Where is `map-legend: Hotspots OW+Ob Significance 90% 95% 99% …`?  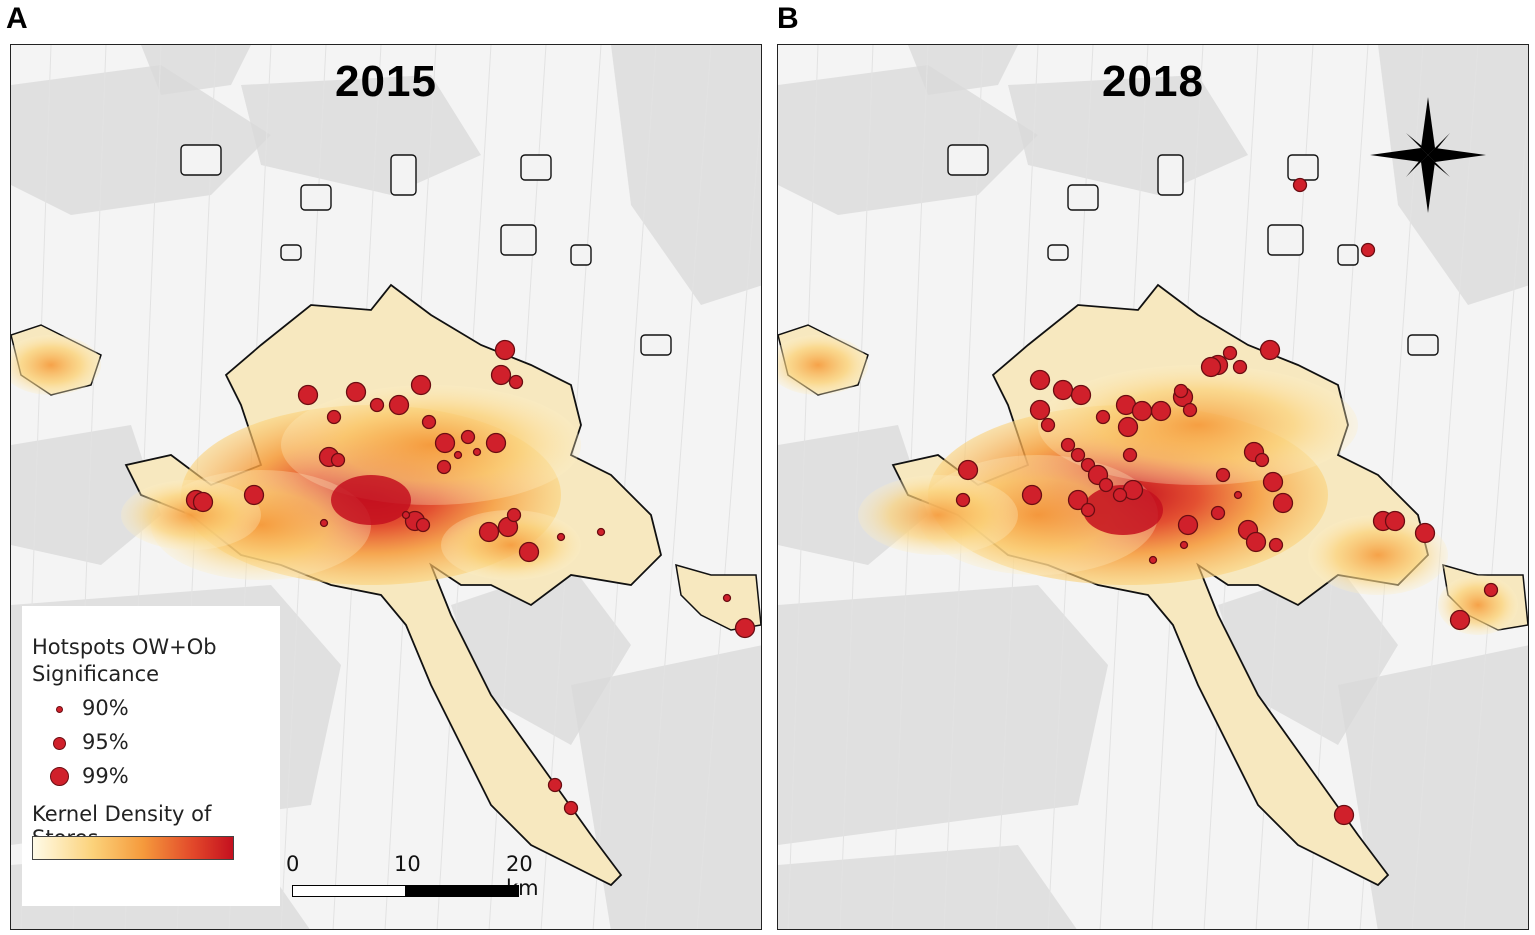
map-legend: Hotspots OW+Ob Significance 90% 95% 99% … is located at coordinates (151, 756).